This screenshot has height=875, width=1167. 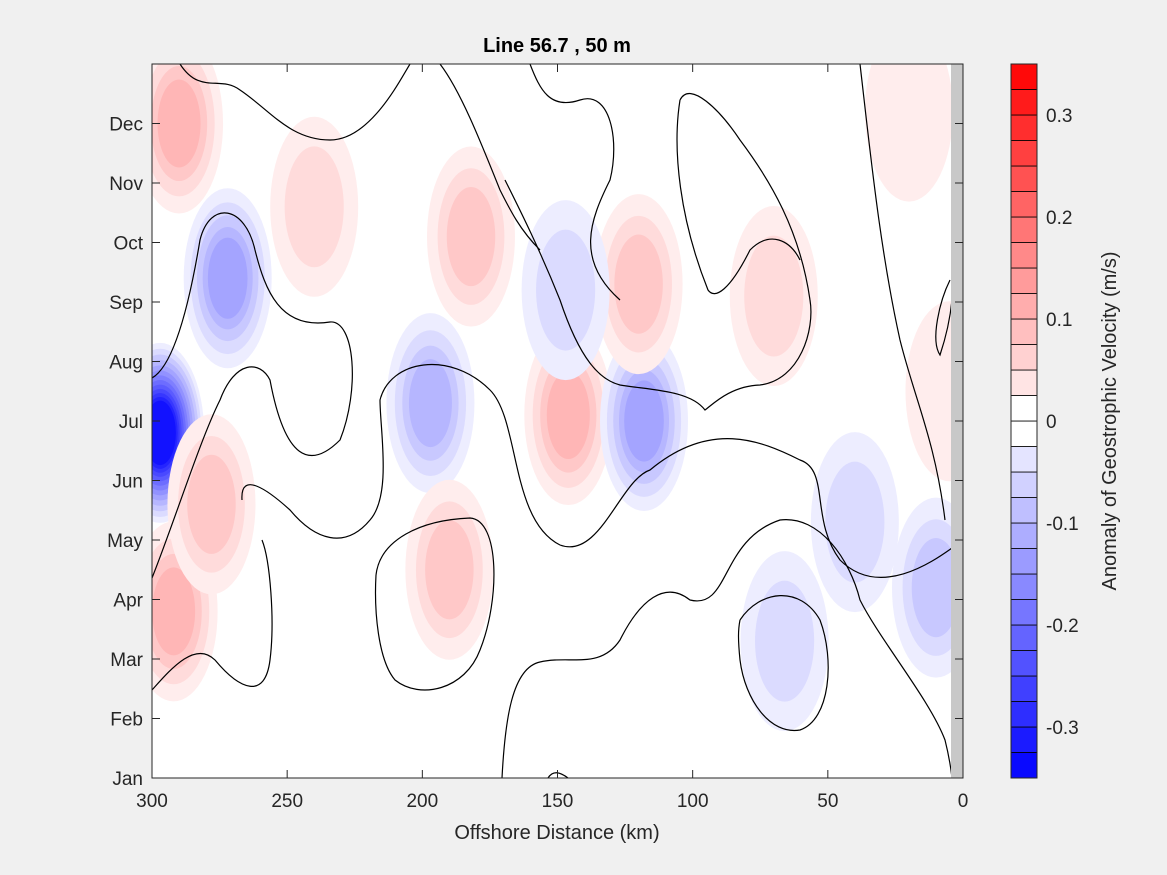 What do you see at coordinates (126, 660) in the screenshot?
I see `y-tick-label: Mar` at bounding box center [126, 660].